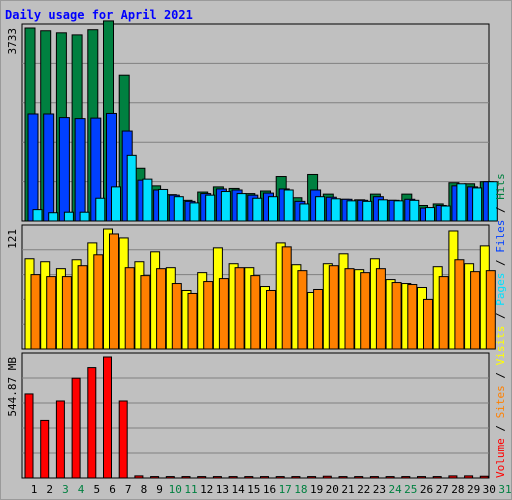  I want to click on legend-hits: Hits, so click(500, 186).